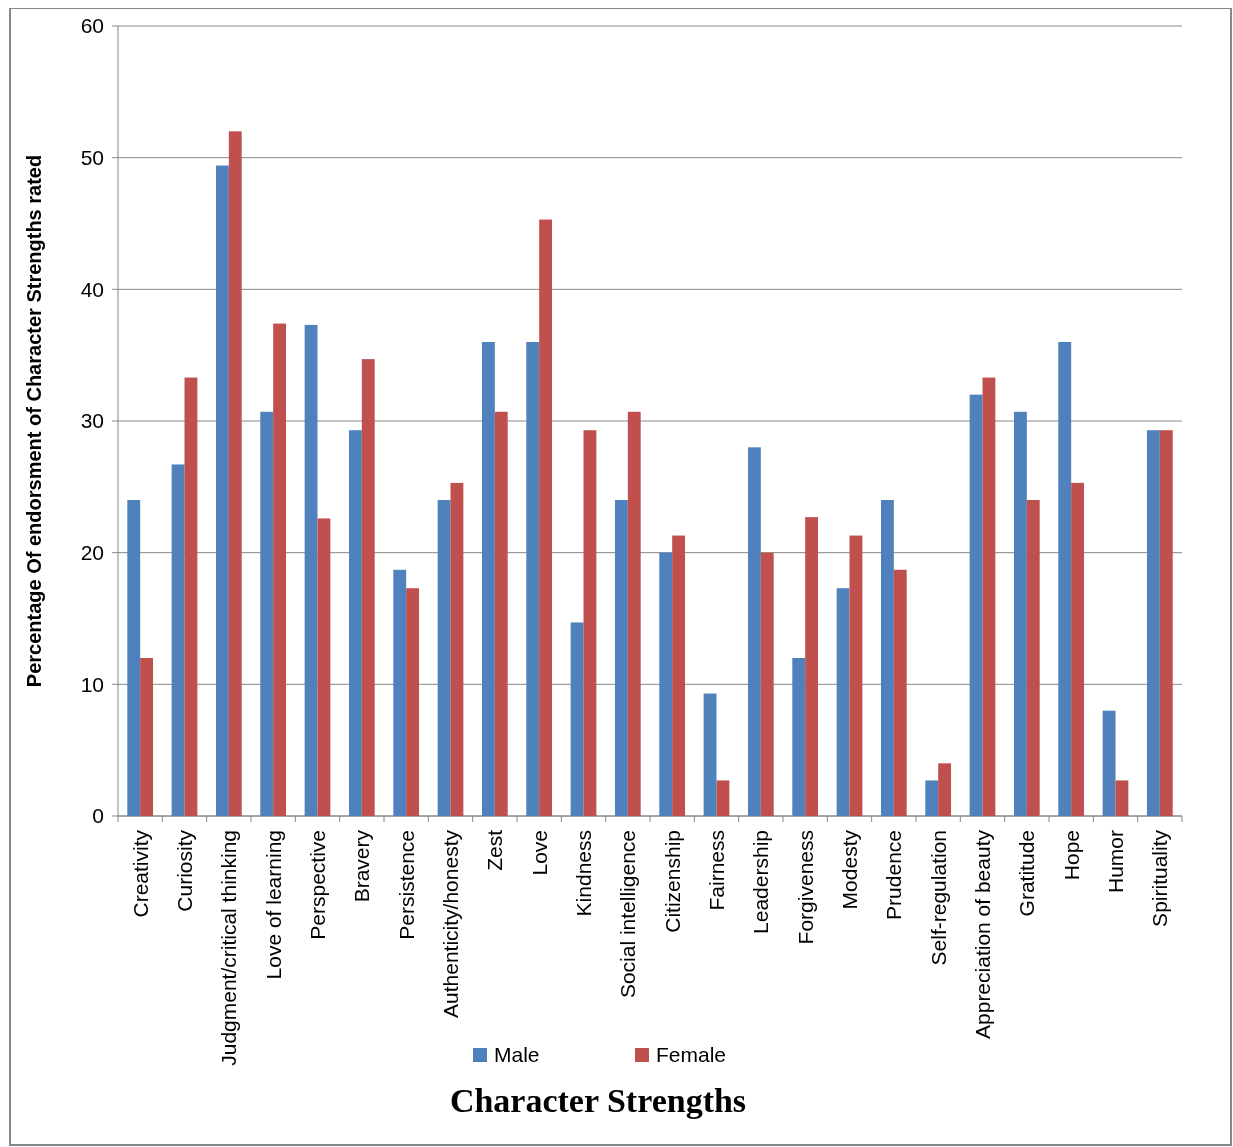 The width and height of the screenshot is (1233, 1147). Describe the element at coordinates (805, 887) in the screenshot. I see `x-tick-label: Forgiveness` at that location.